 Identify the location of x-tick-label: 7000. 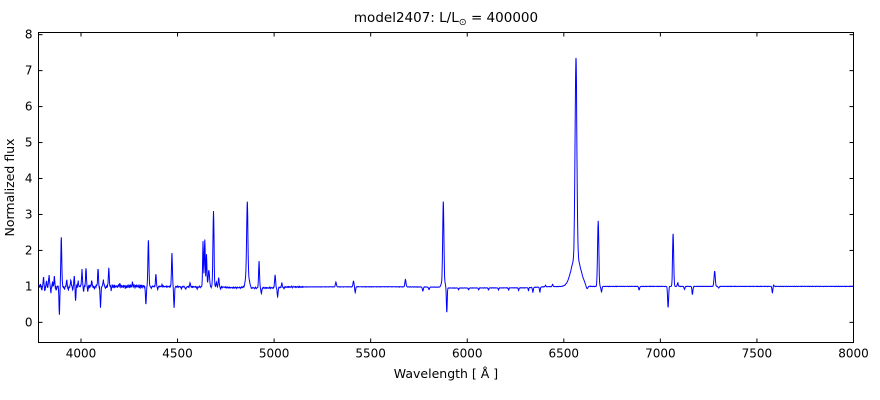
(660, 354).